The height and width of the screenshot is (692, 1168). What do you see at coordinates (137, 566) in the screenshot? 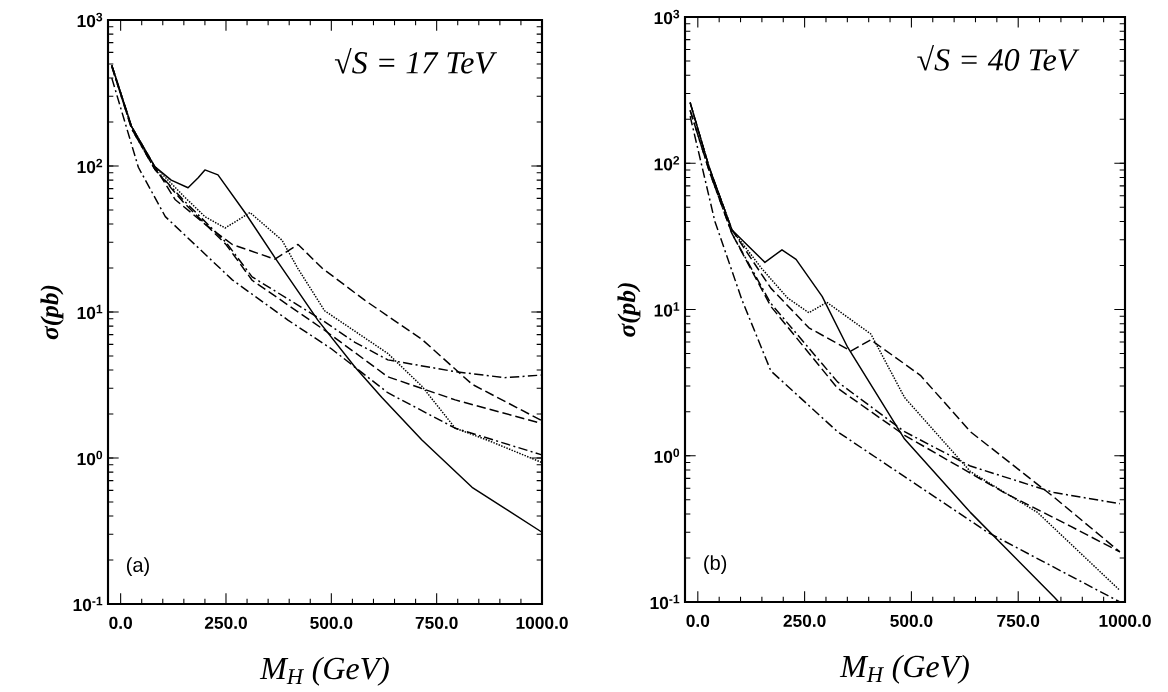
I see `annotation: (a)` at bounding box center [137, 566].